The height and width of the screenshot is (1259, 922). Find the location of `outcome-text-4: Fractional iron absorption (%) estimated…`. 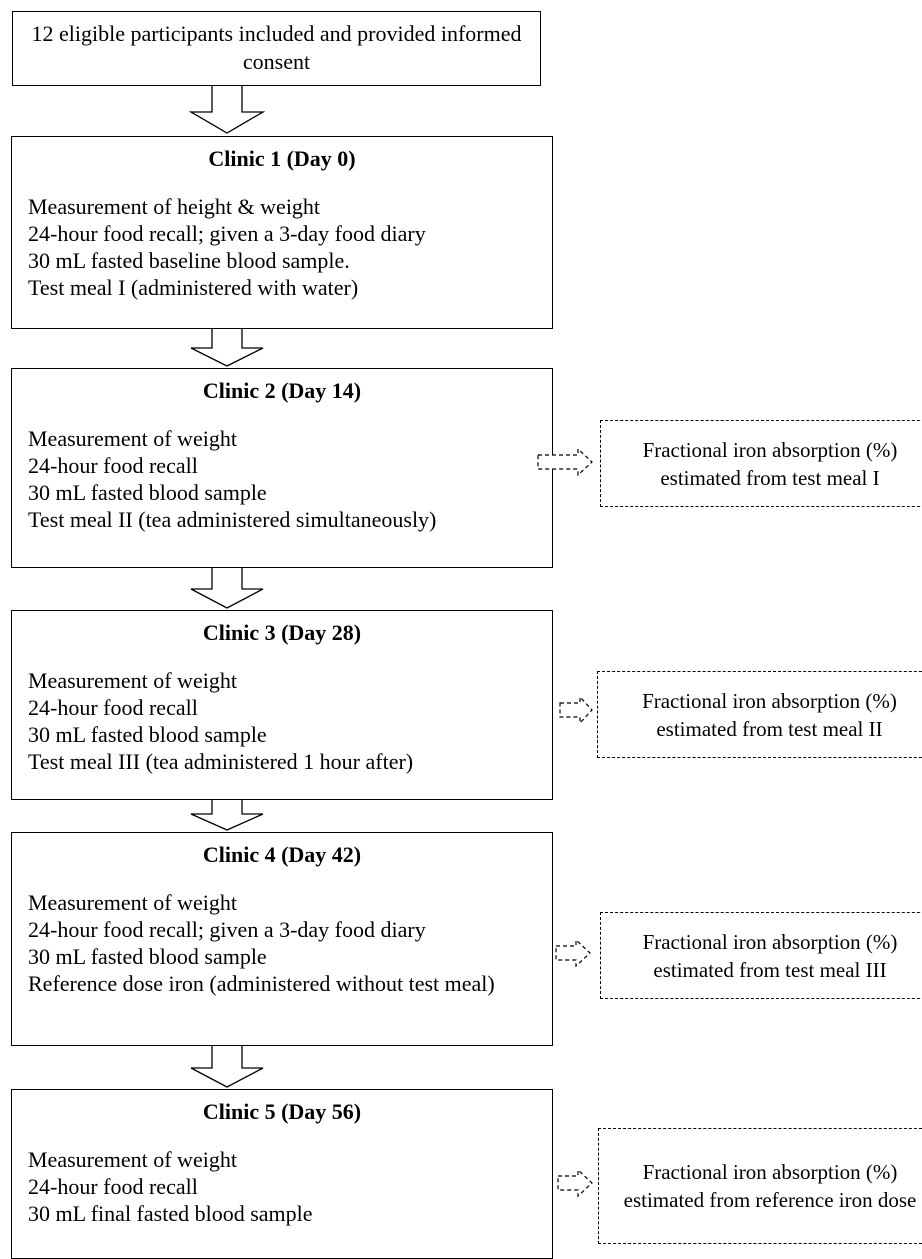

outcome-text-4: Fractional iron absorption (%) estimated… is located at coordinates (770, 1186).